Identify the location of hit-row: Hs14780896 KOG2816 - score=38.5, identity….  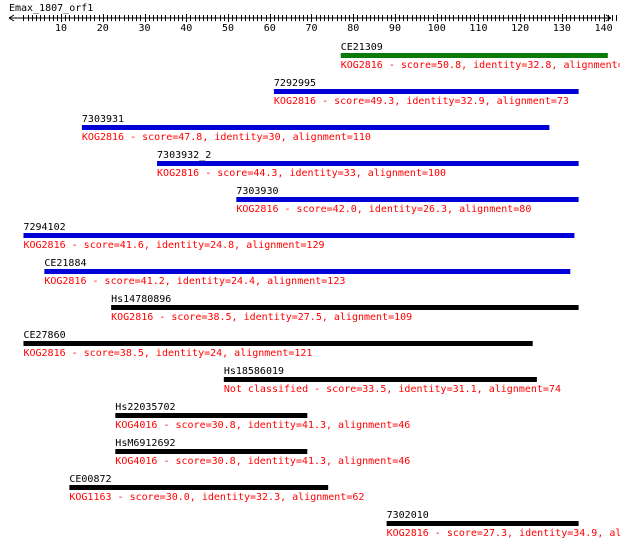
(345, 308).